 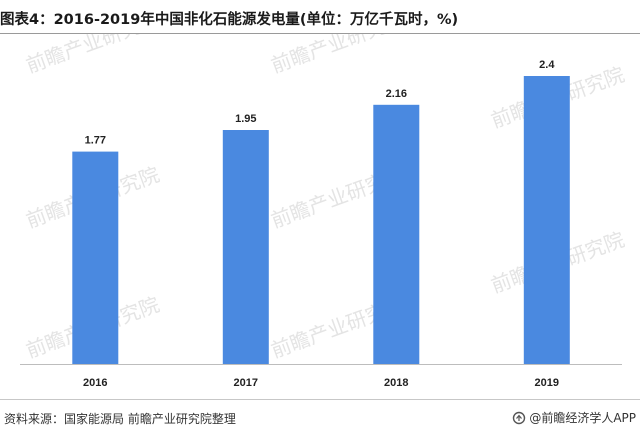 I want to click on brand-logo-icon, so click(x=519, y=417).